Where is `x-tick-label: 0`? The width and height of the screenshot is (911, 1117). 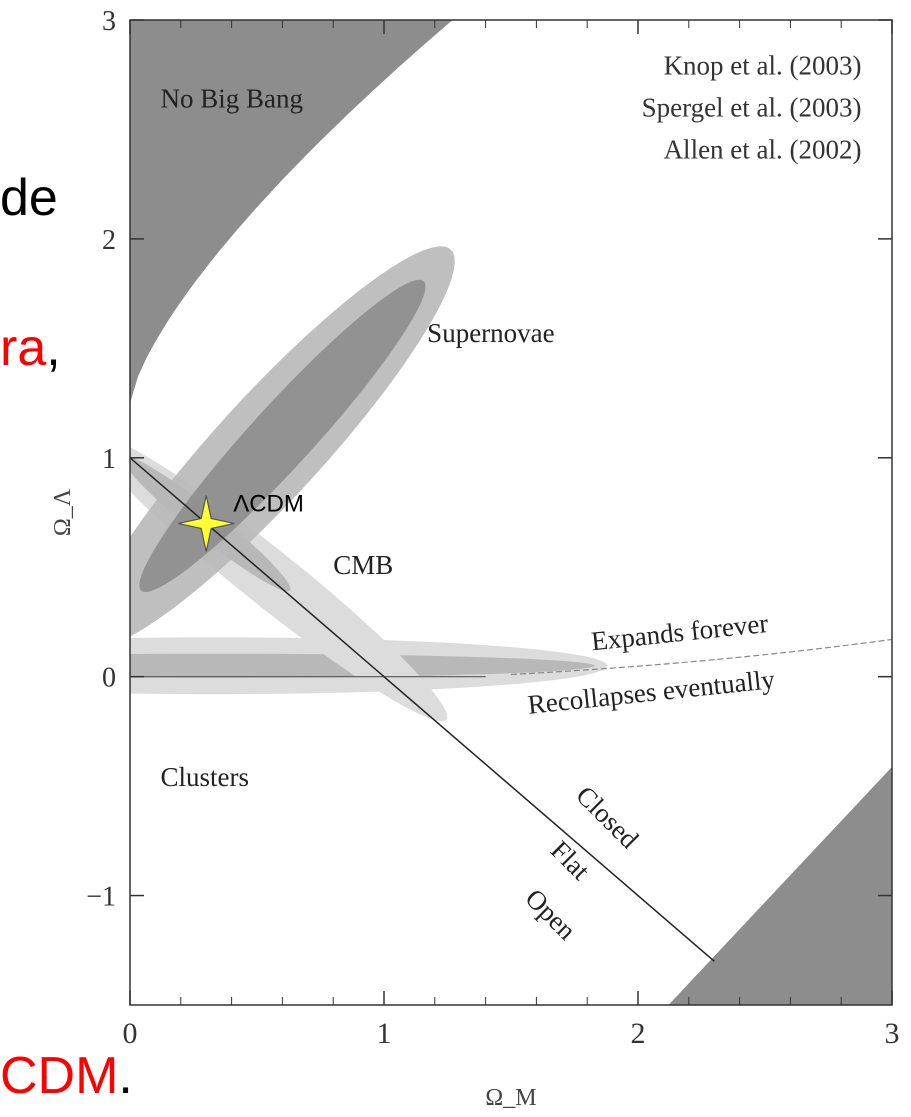
x-tick-label: 0 is located at coordinates (130, 1033).